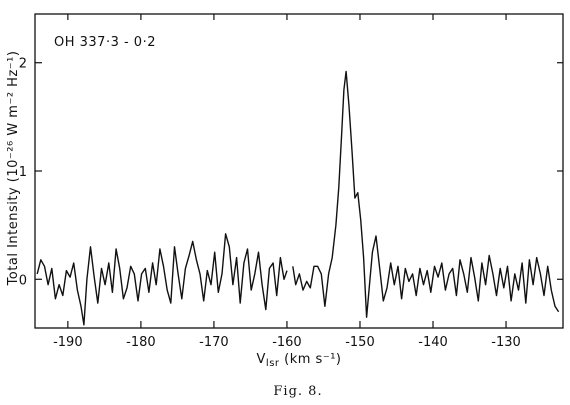  I want to click on x-tick-label: -130, so click(506, 342).